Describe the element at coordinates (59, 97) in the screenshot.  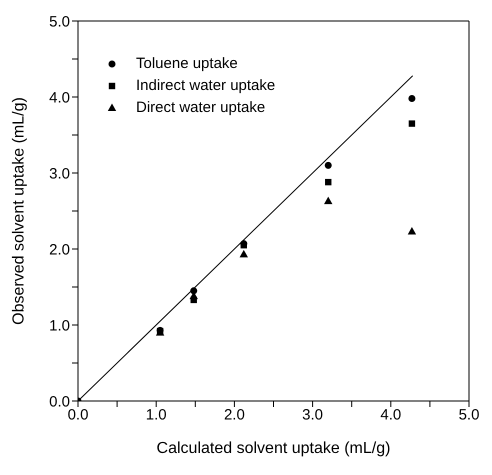
I see `y-tick-label: 4.0` at that location.